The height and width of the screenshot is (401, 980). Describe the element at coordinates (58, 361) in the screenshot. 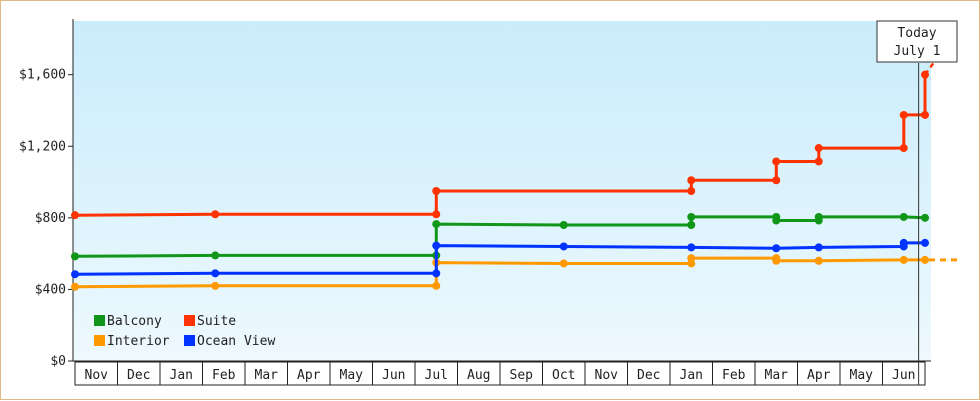

I see `y-tick-label: $0` at that location.